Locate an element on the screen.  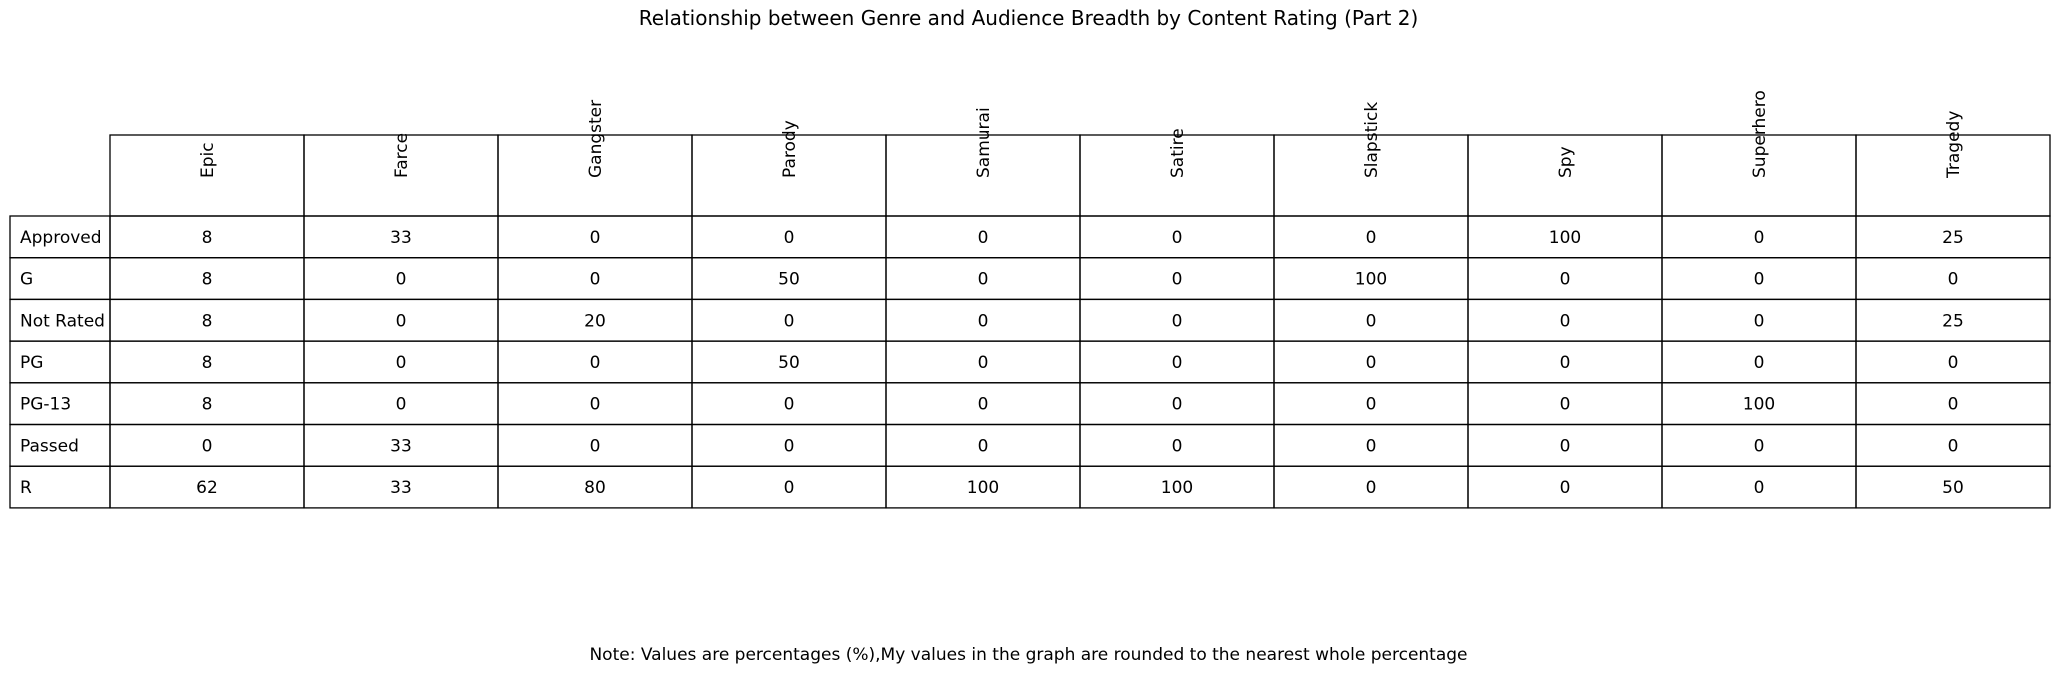
column-header-epic: Epic is located at coordinates (208, 160).